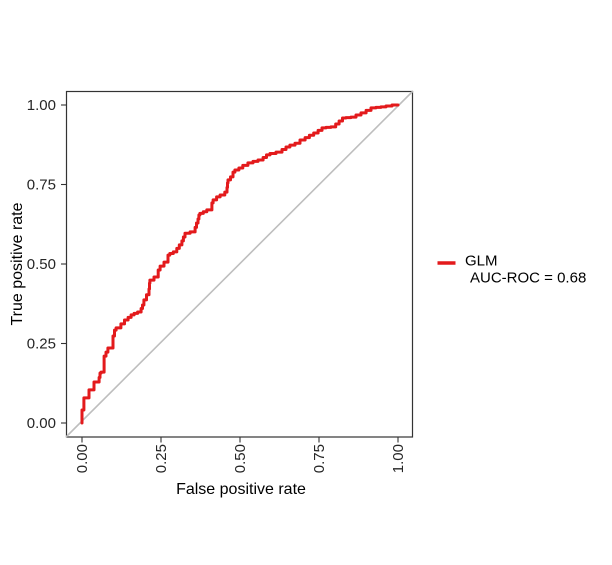 The image size is (612, 565). Describe the element at coordinates (161, 458) in the screenshot. I see `x-tick-label: 0.25` at that location.